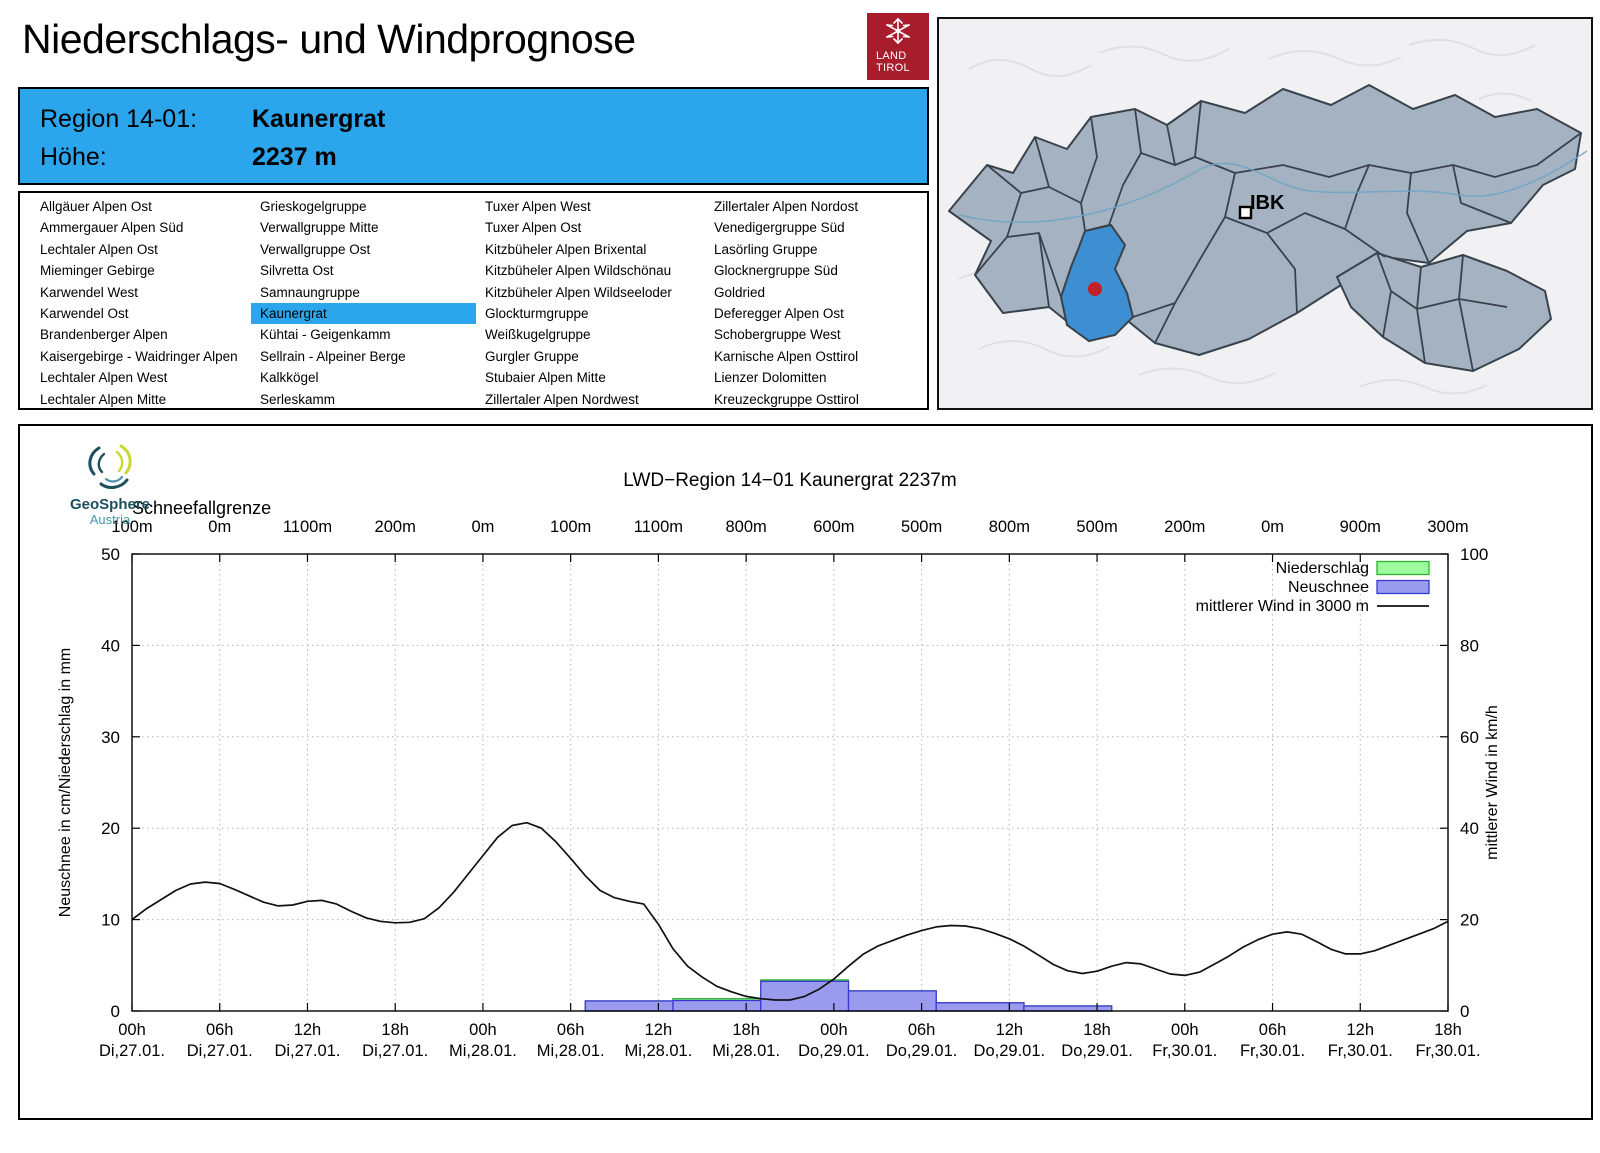 The height and width of the screenshot is (1153, 1600). What do you see at coordinates (833, 527) in the screenshot?
I see `snowline-value: 600m` at bounding box center [833, 527].